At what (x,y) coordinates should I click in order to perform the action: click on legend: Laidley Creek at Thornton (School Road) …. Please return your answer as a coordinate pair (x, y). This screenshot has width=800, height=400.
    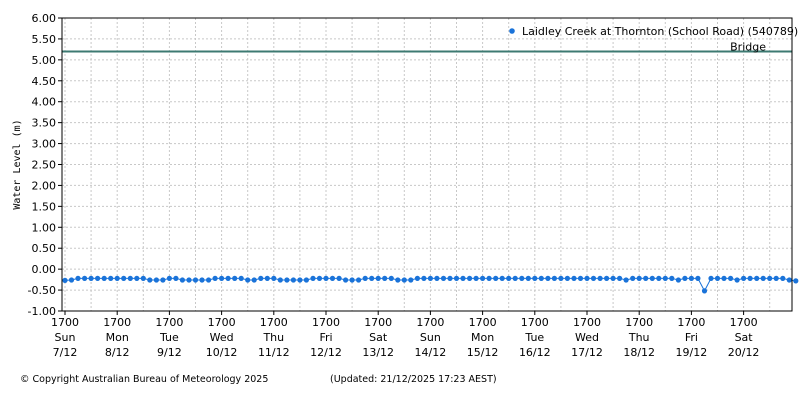
    Looking at the image, I should click on (653, 31).